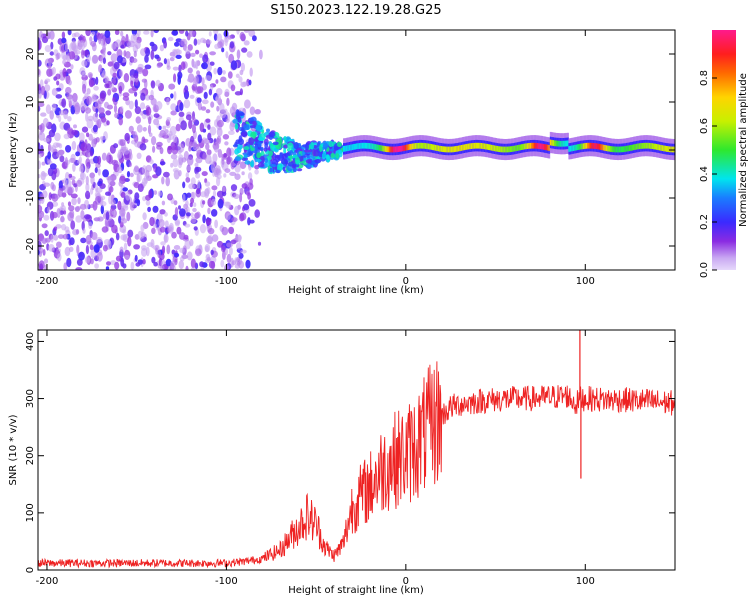 Image resolution: width=750 pixels, height=600 pixels. I want to click on spectrogram-y-tick-label: 0, so click(30, 150).